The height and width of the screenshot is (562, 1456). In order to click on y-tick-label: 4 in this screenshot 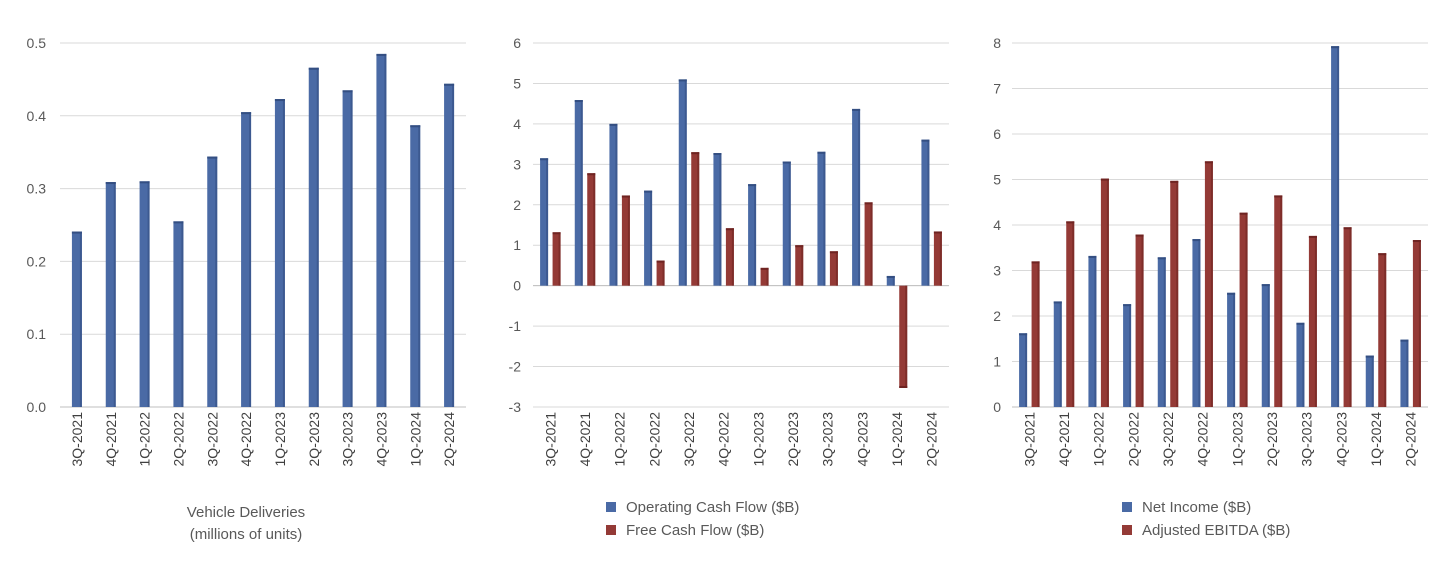, I will do `click(517, 124)`.